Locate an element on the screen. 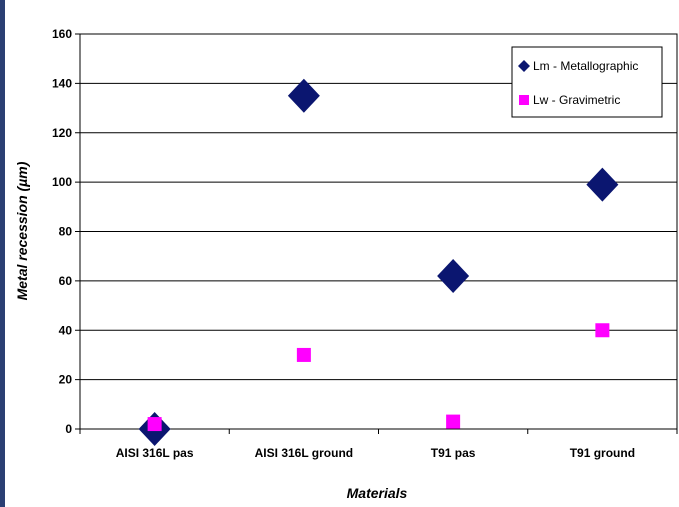 This screenshot has height=507, width=679. y-axis-ticks: 0 20 40 60 80 100 120 140 160 is located at coordinates (66, 231).